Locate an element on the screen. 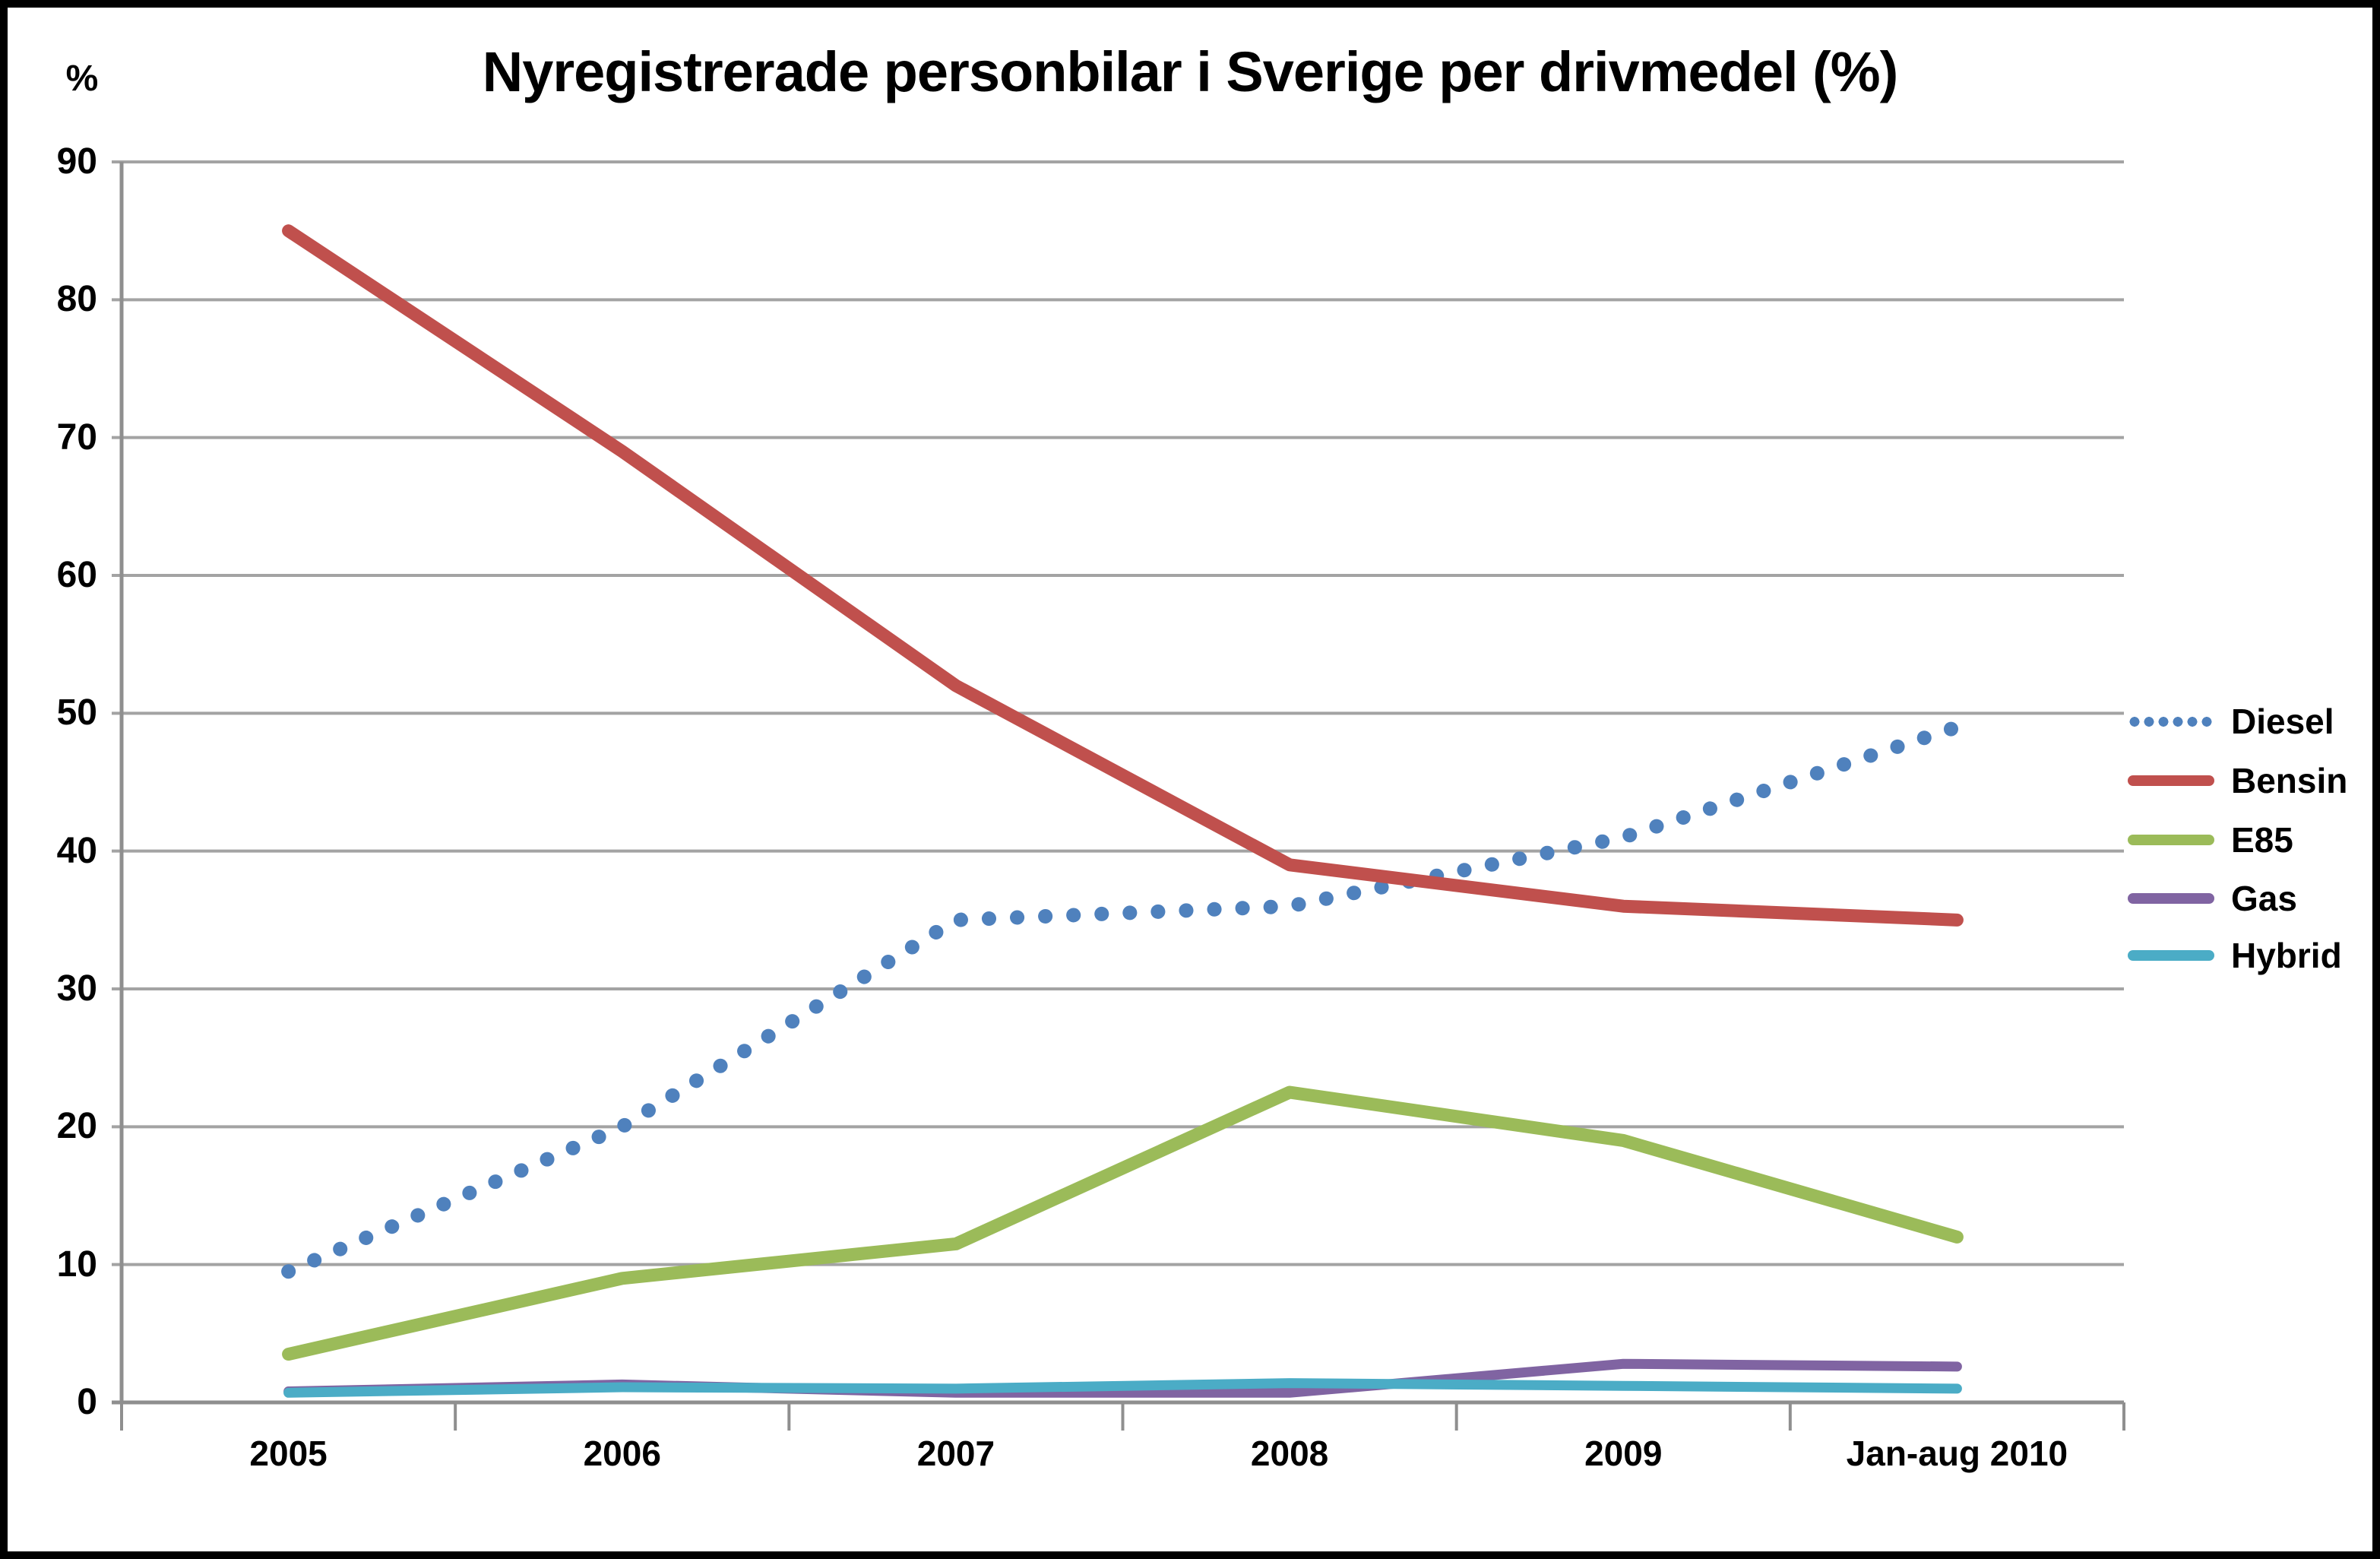 The image size is (2380, 1559). y-tick-label: 70 is located at coordinates (76, 438).